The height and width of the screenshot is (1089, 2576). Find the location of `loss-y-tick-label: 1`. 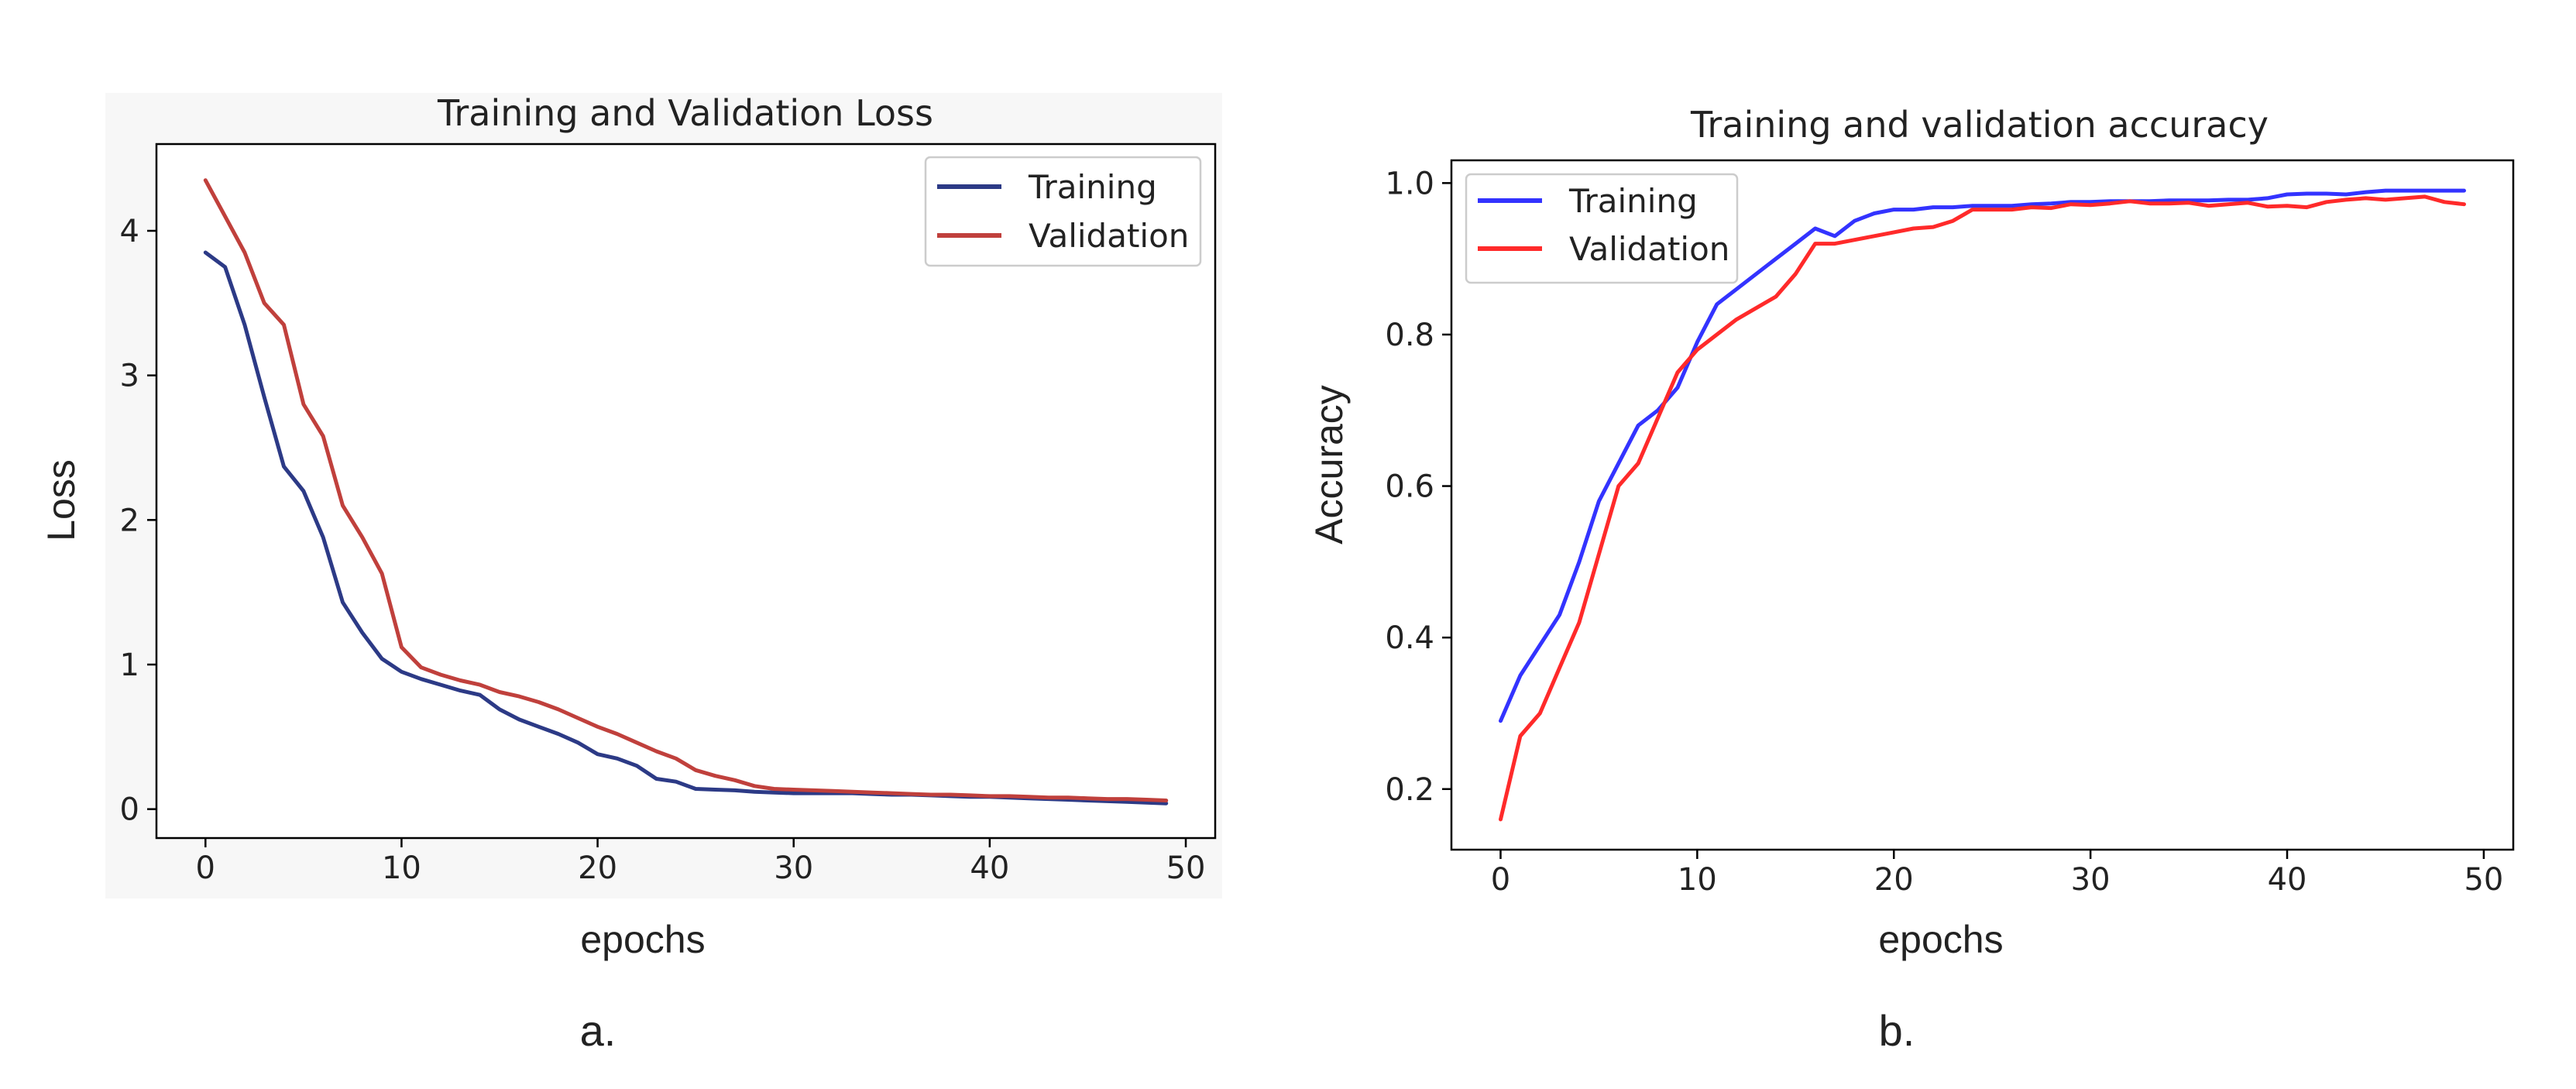

loss-y-tick-label: 1 is located at coordinates (129, 665).